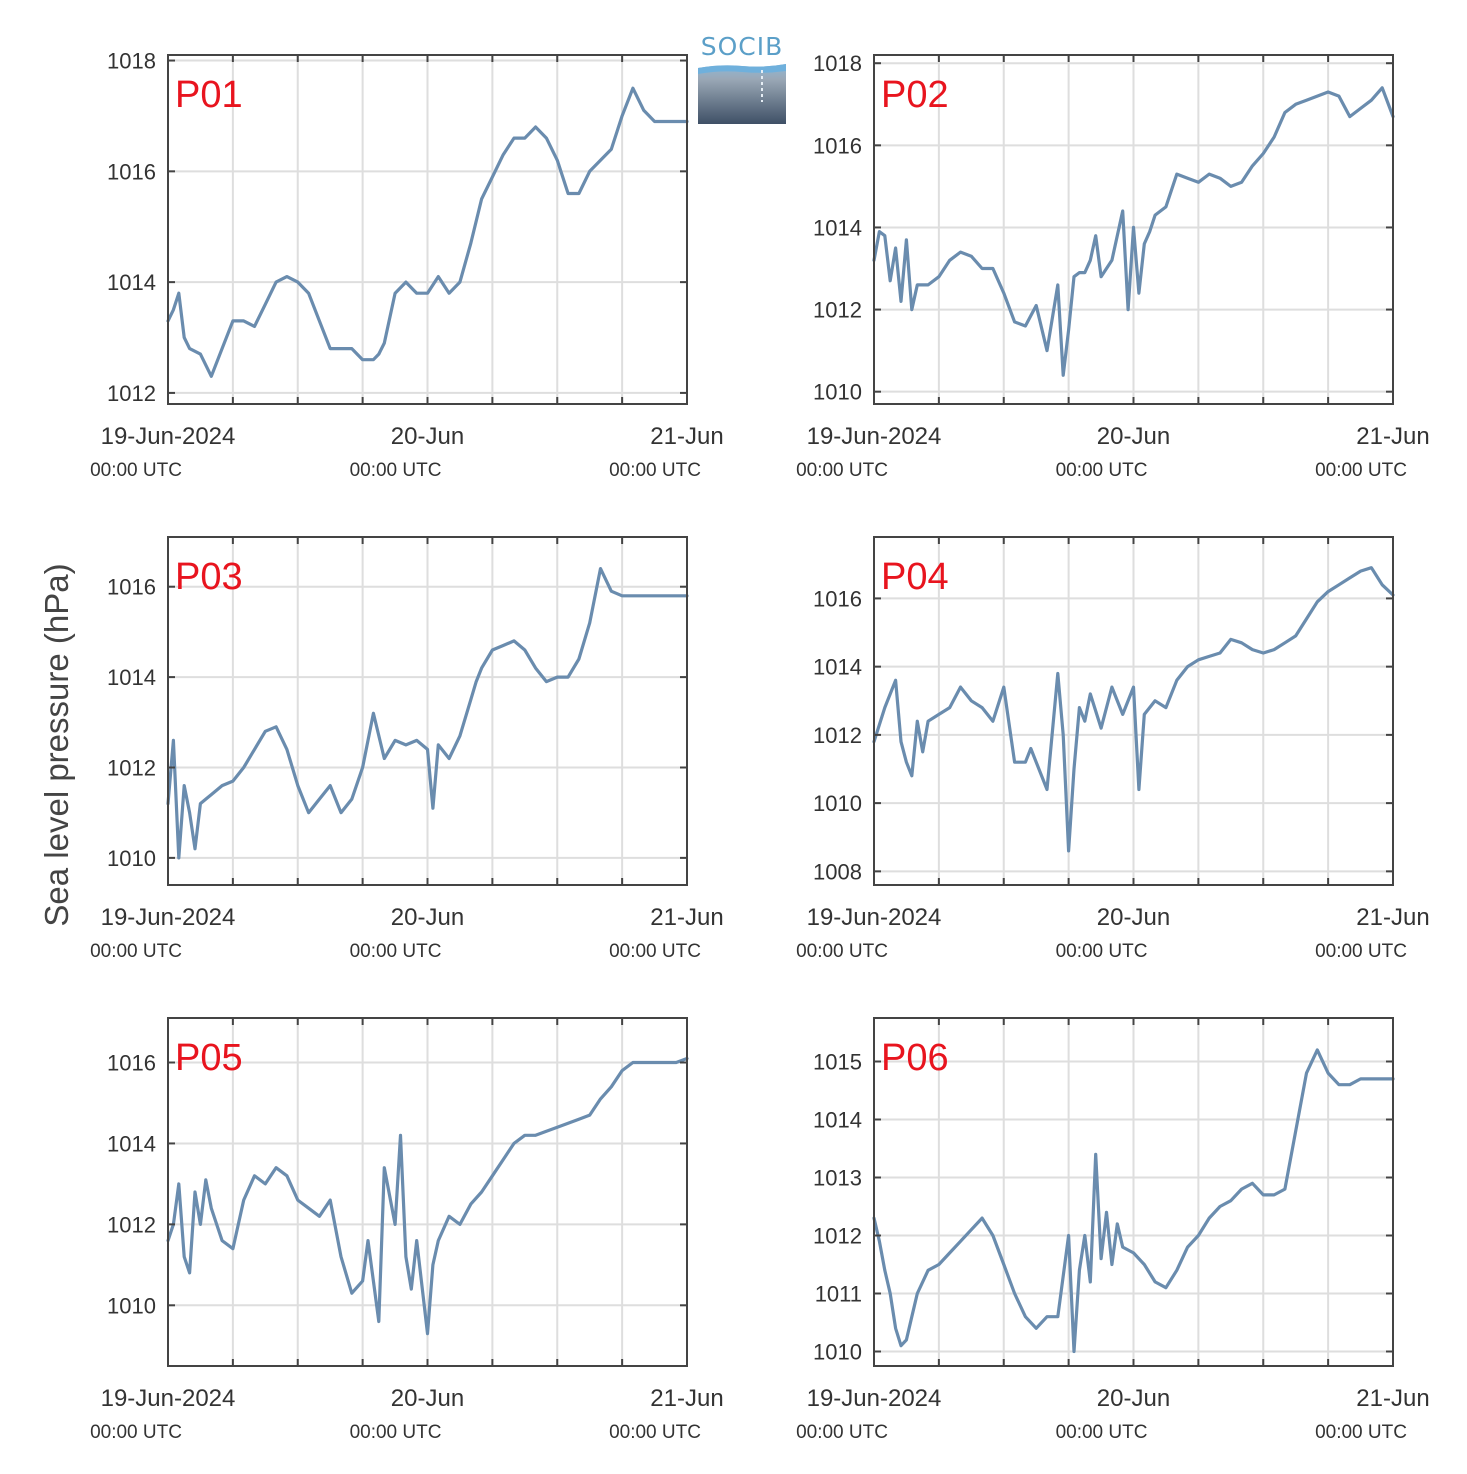 This screenshot has width=1467, height=1474. I want to click on panel-title: P02, so click(915, 95).